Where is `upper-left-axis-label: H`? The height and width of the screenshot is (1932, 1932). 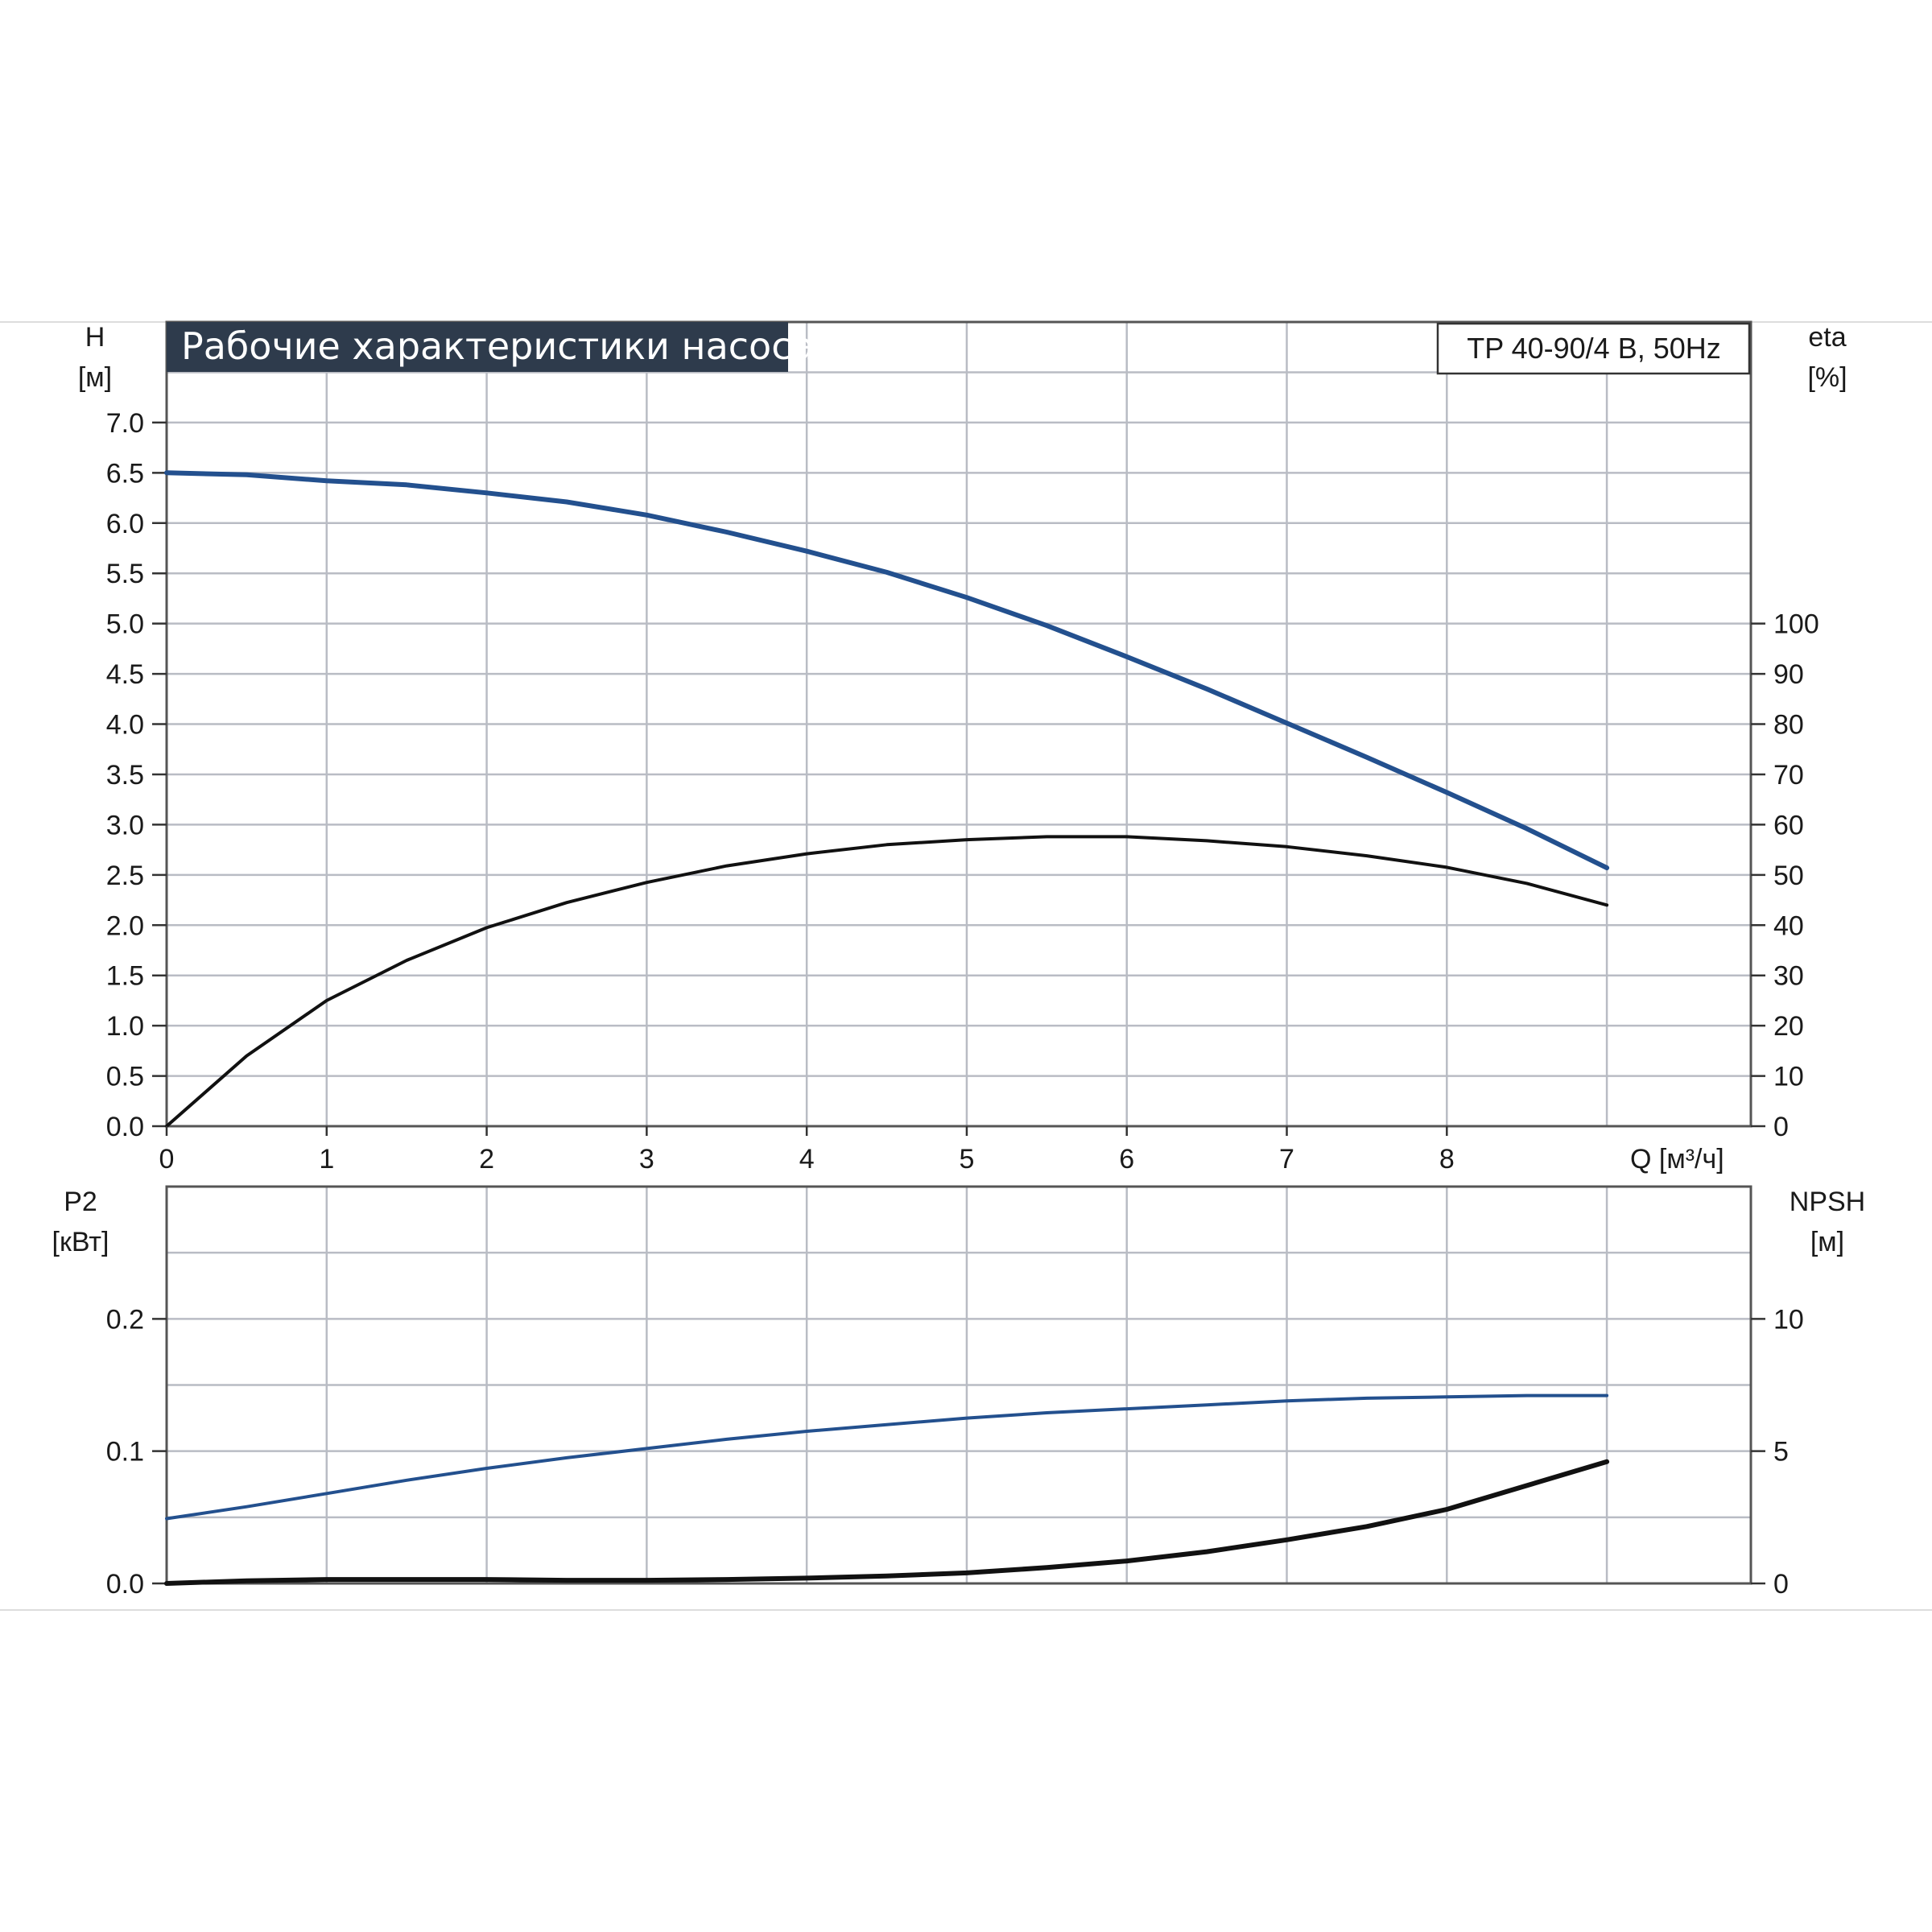
upper-left-axis-label: H is located at coordinates (95, 337).